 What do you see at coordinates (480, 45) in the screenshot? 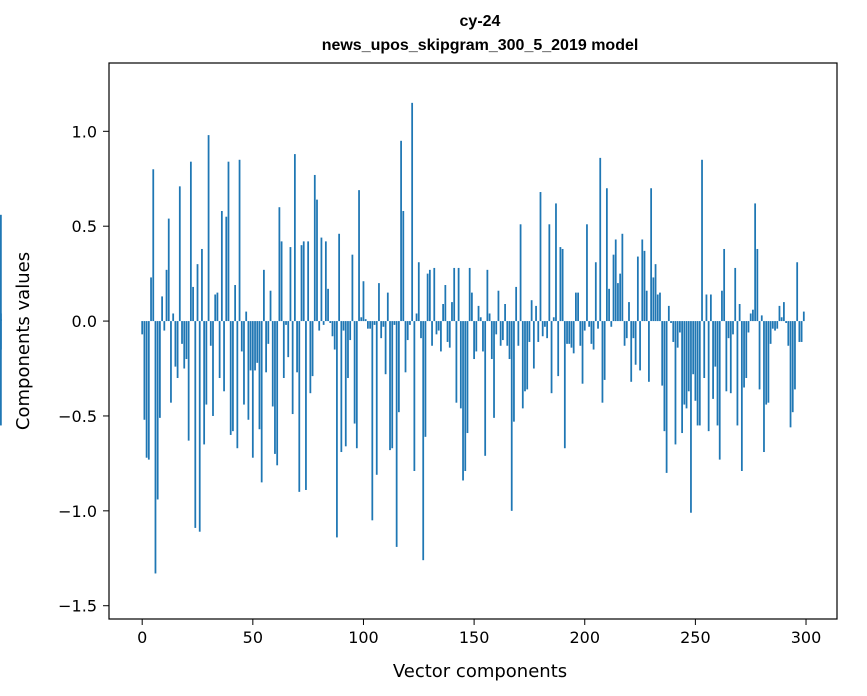
I see `chart-subtitle: news_upos_skipgram_300_5_2019 model` at bounding box center [480, 45].